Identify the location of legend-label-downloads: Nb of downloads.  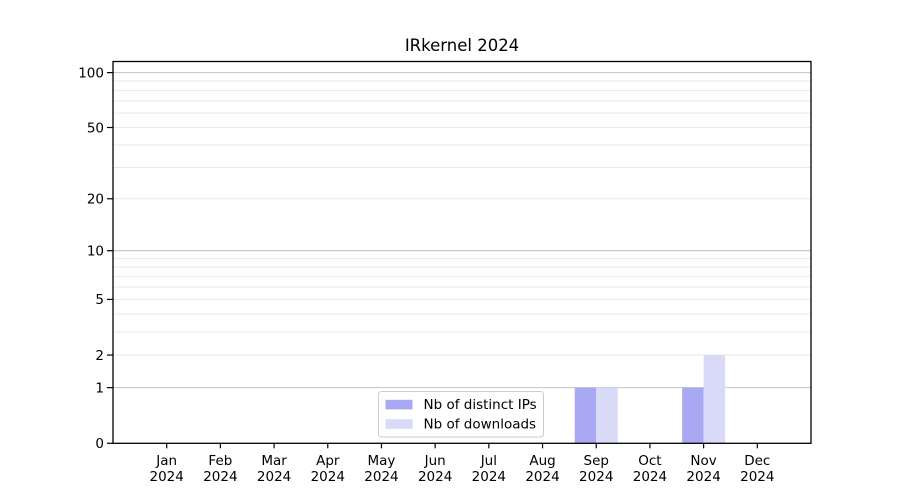
(480, 424).